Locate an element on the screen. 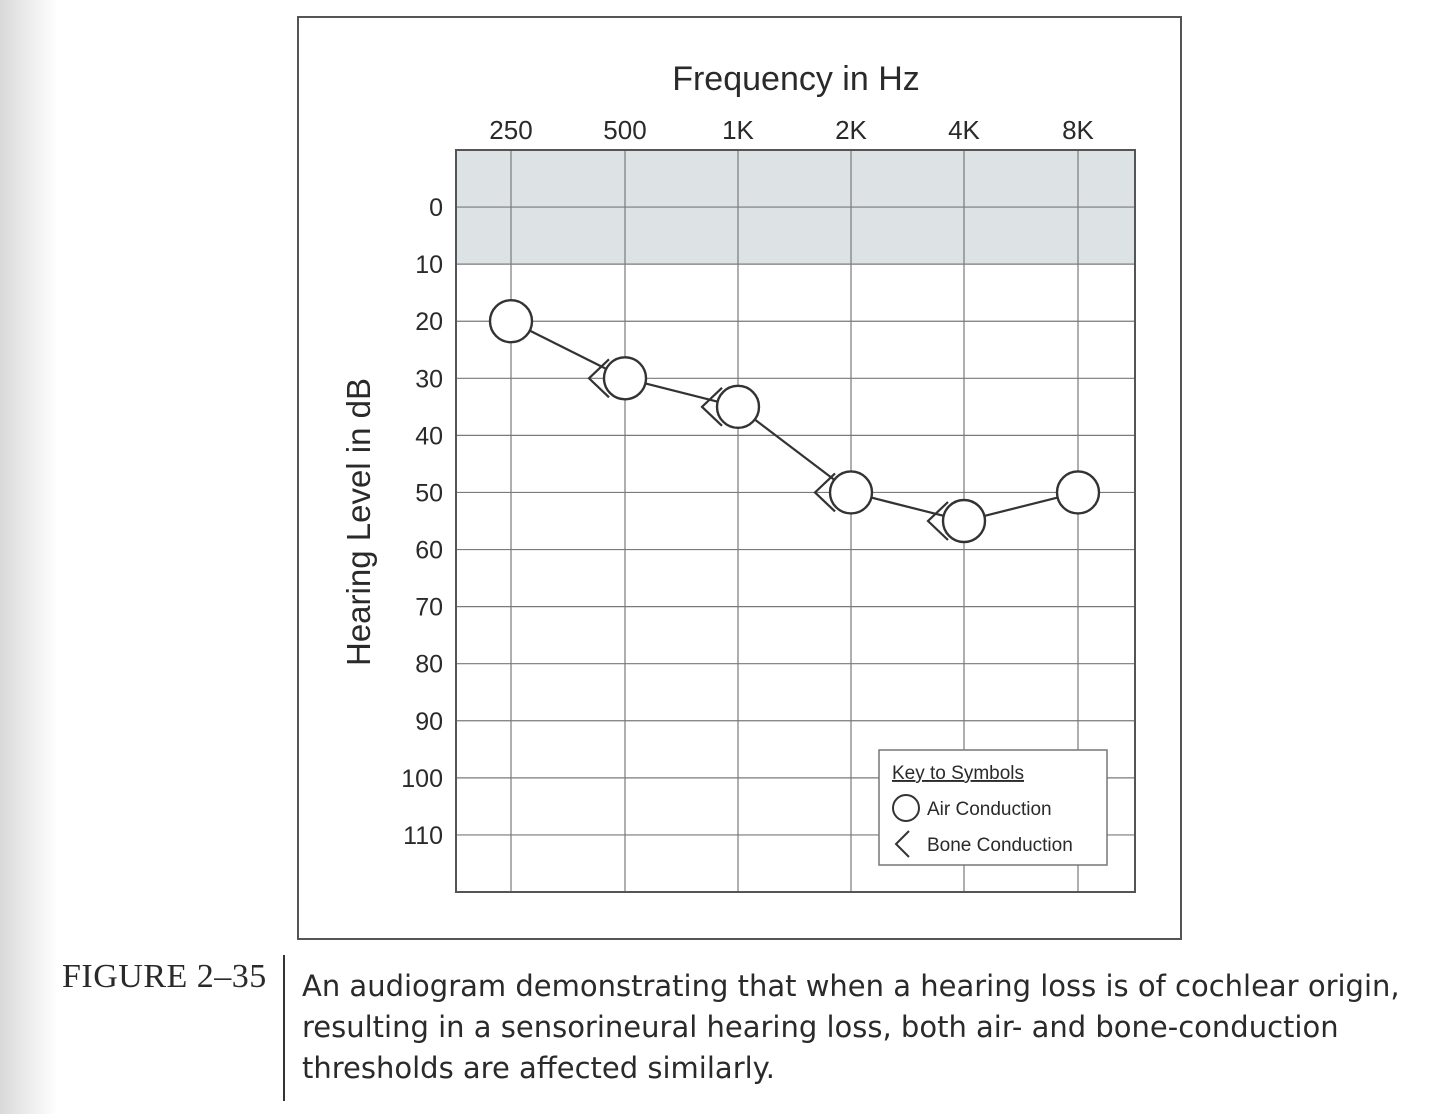 The image size is (1440, 1114). y-tick-label: 0 is located at coordinates (436, 208).